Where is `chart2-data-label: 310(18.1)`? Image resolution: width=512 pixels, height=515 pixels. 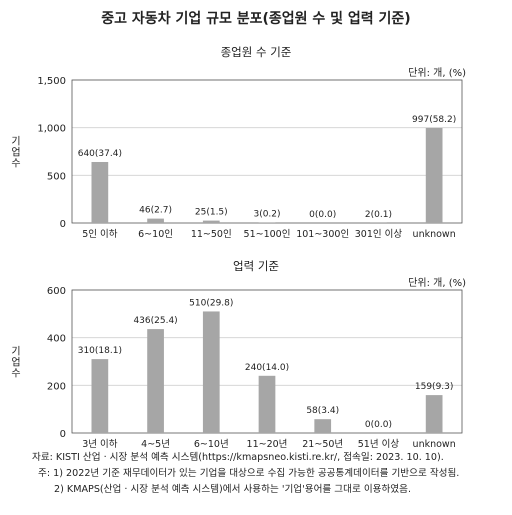 chart2-data-label: 310(18.1) is located at coordinates (100, 351).